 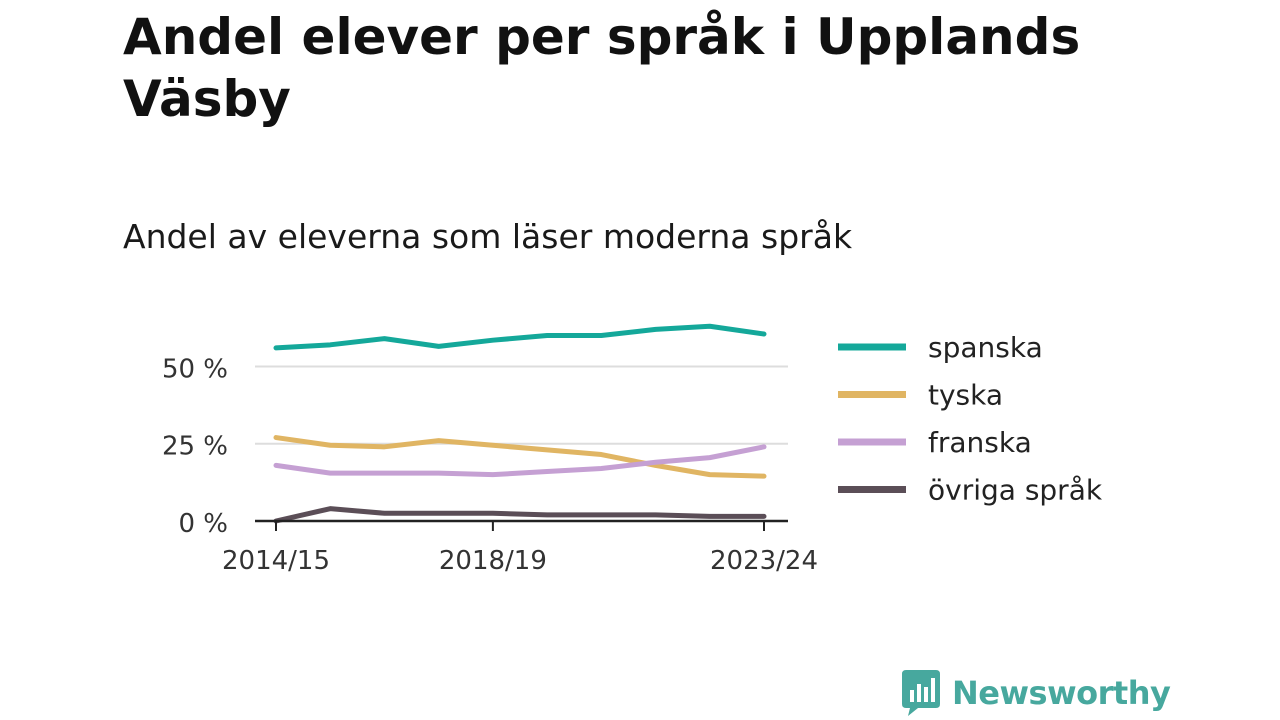 What do you see at coordinates (1015, 490) in the screenshot?
I see `legend-label: övriga språk` at bounding box center [1015, 490].